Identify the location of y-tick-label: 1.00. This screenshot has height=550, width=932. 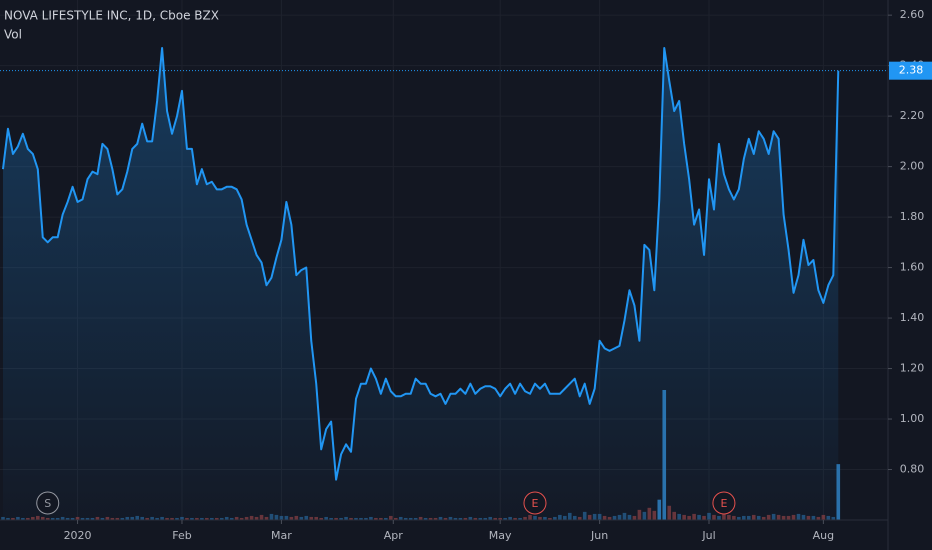
(912, 418).